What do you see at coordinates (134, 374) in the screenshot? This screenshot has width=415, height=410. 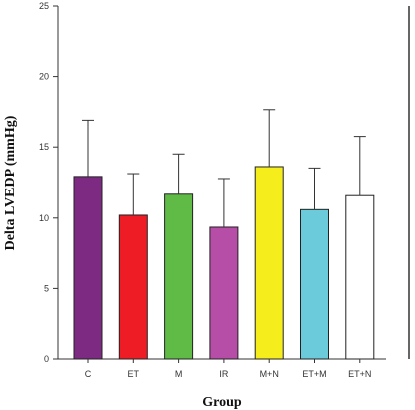 I see `x-tick-label: ET` at bounding box center [134, 374].